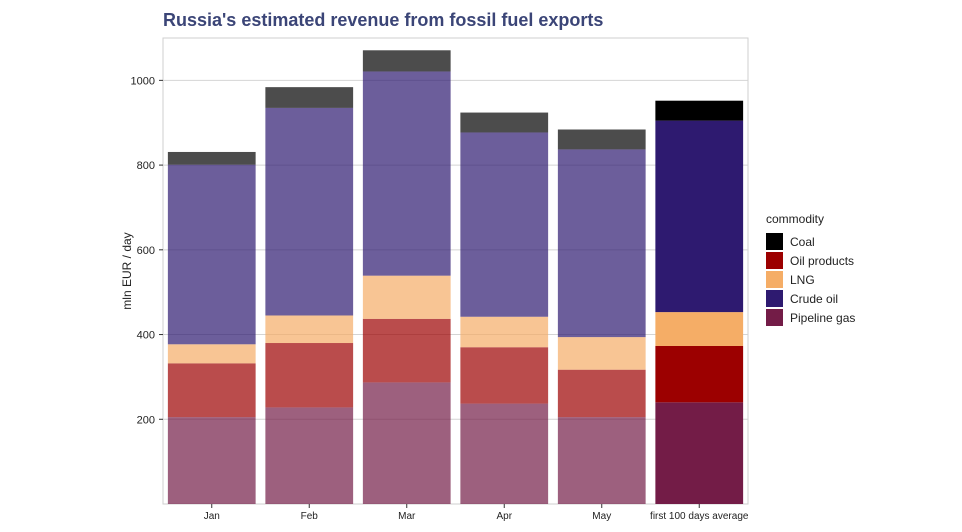 The width and height of the screenshot is (962, 532). What do you see at coordinates (699, 516) in the screenshot?
I see `x-tick-label: first 100 days average` at bounding box center [699, 516].